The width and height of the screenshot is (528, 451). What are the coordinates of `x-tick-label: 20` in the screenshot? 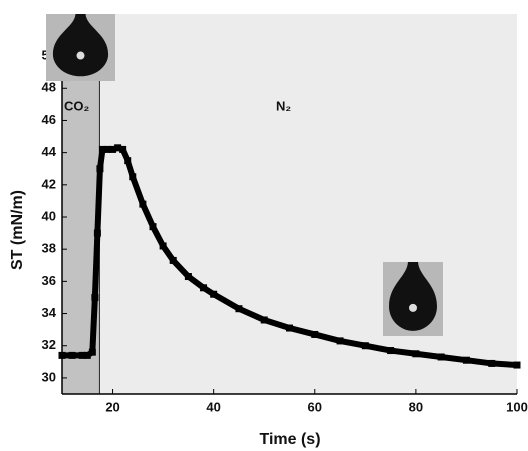 It's located at (112, 406).